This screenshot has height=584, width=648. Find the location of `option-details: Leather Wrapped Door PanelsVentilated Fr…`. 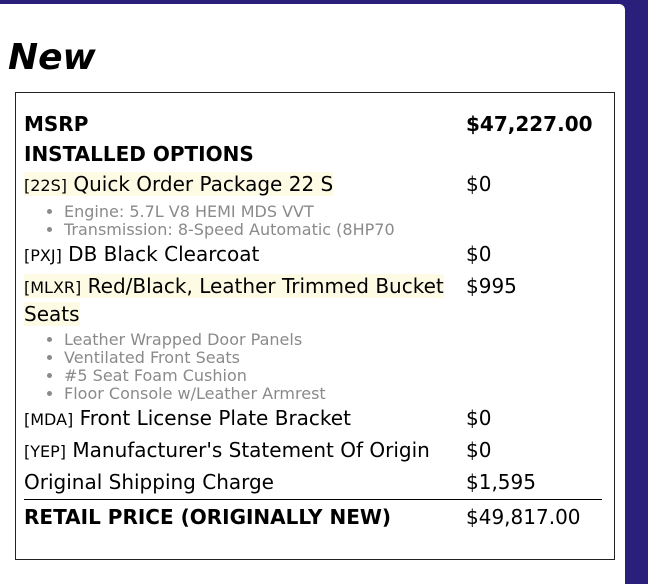

option-details: Leather Wrapped Door PanelsVentilated Fr… is located at coordinates (315, 367).